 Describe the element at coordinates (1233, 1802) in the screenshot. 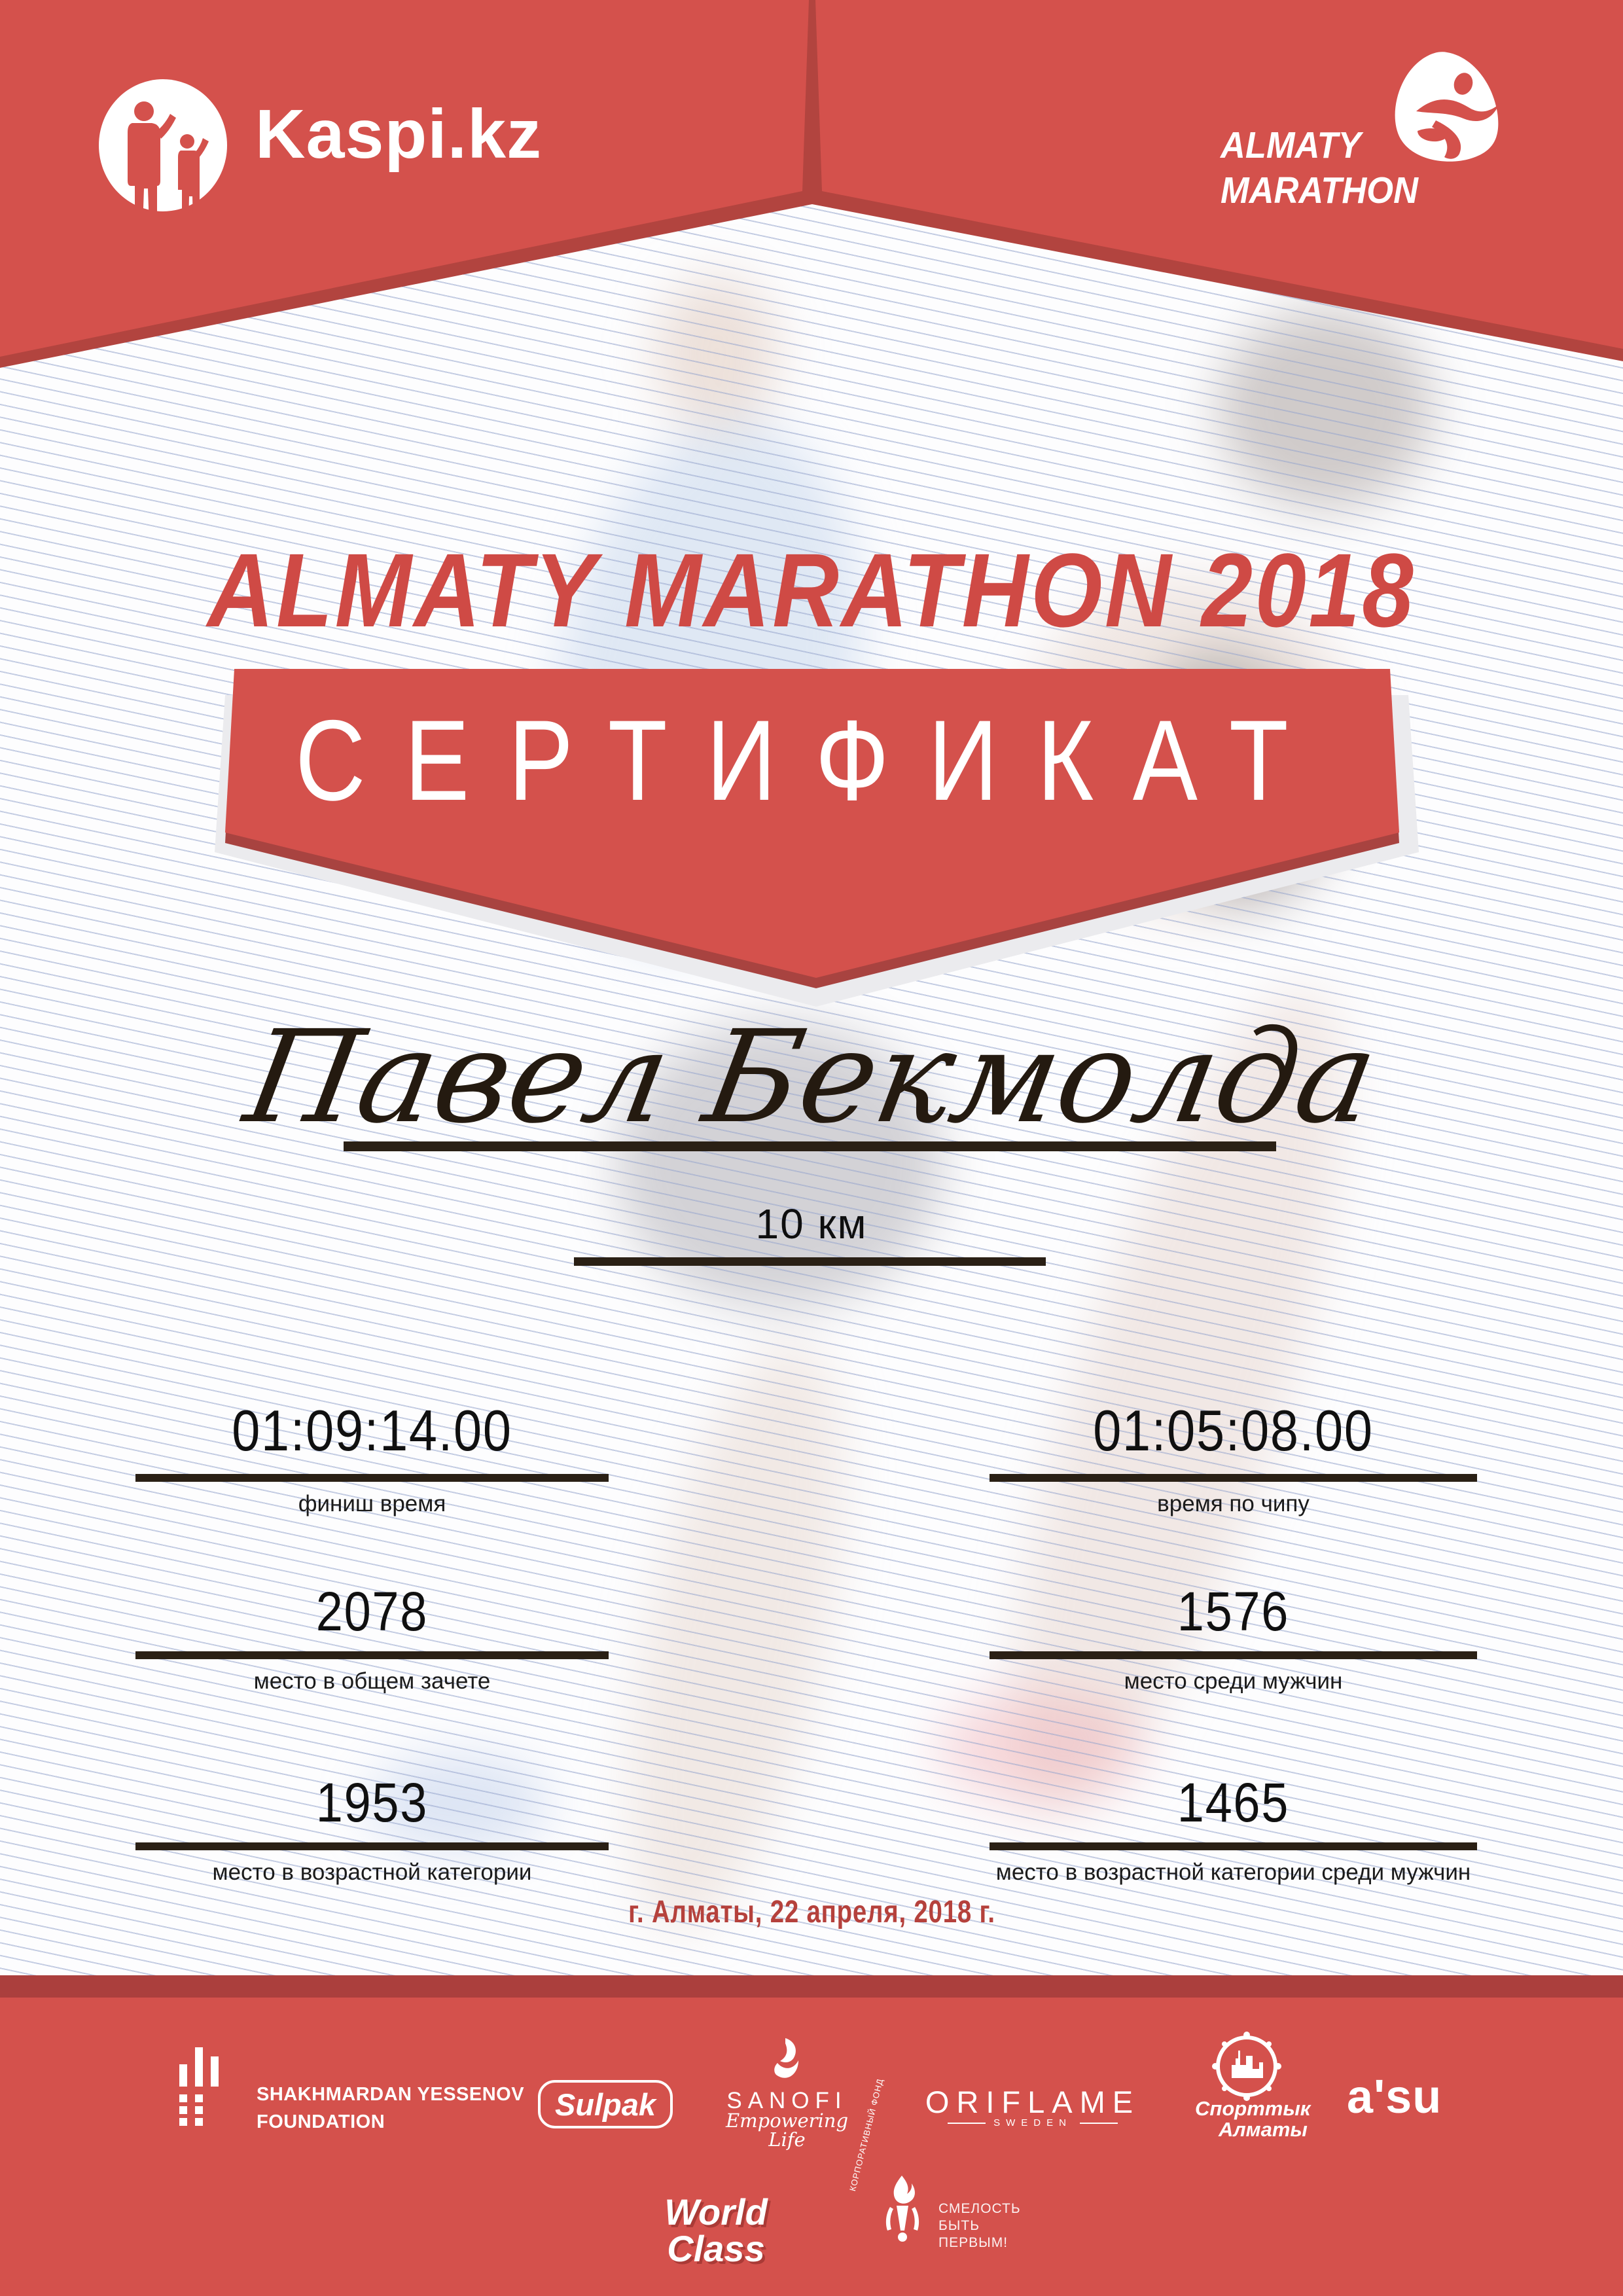

I see `stat-value-text: 1465` at that location.